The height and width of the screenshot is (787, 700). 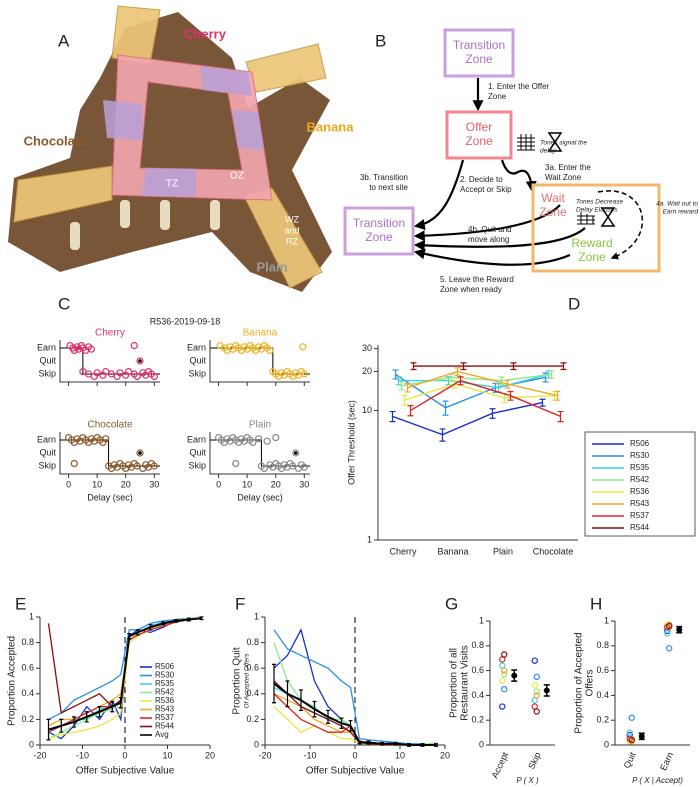 What do you see at coordinates (183, 131) in the screenshot?
I see `zone-boxes` at bounding box center [183, 131].